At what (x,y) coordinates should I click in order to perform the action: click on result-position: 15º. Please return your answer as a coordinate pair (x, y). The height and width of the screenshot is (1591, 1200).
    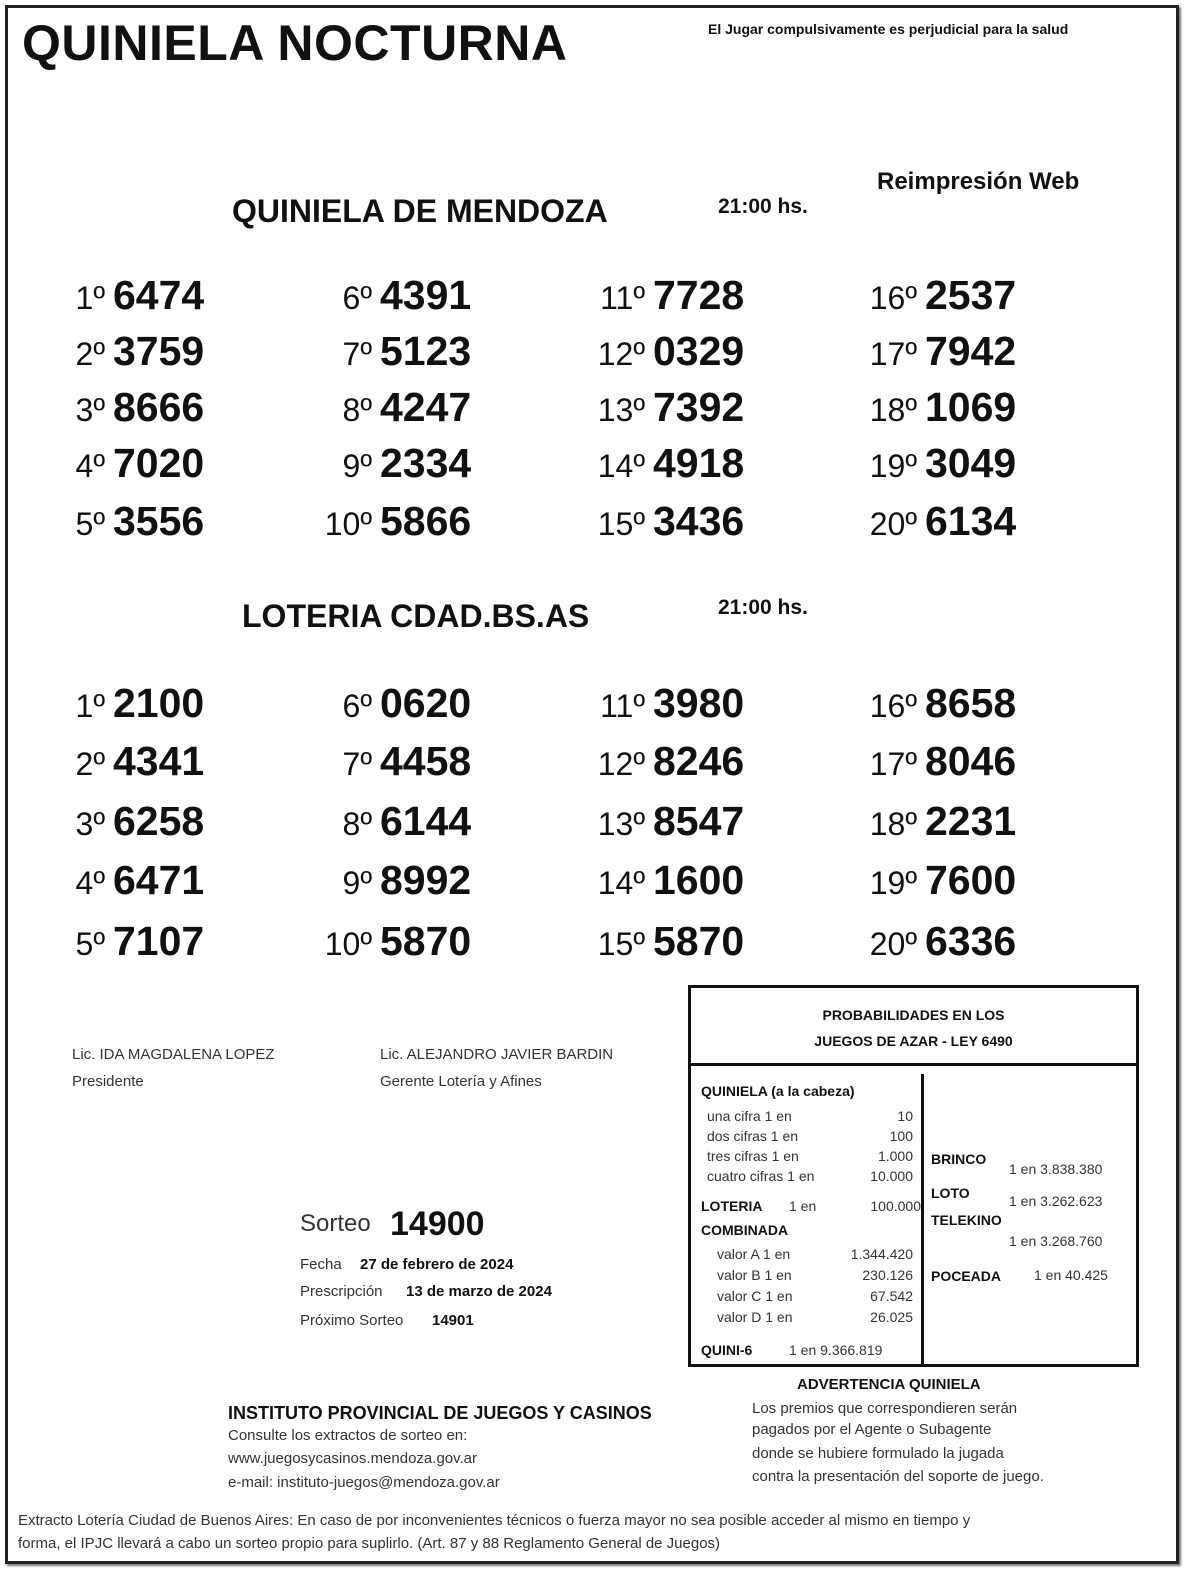
    Looking at the image, I should click on (621, 524).